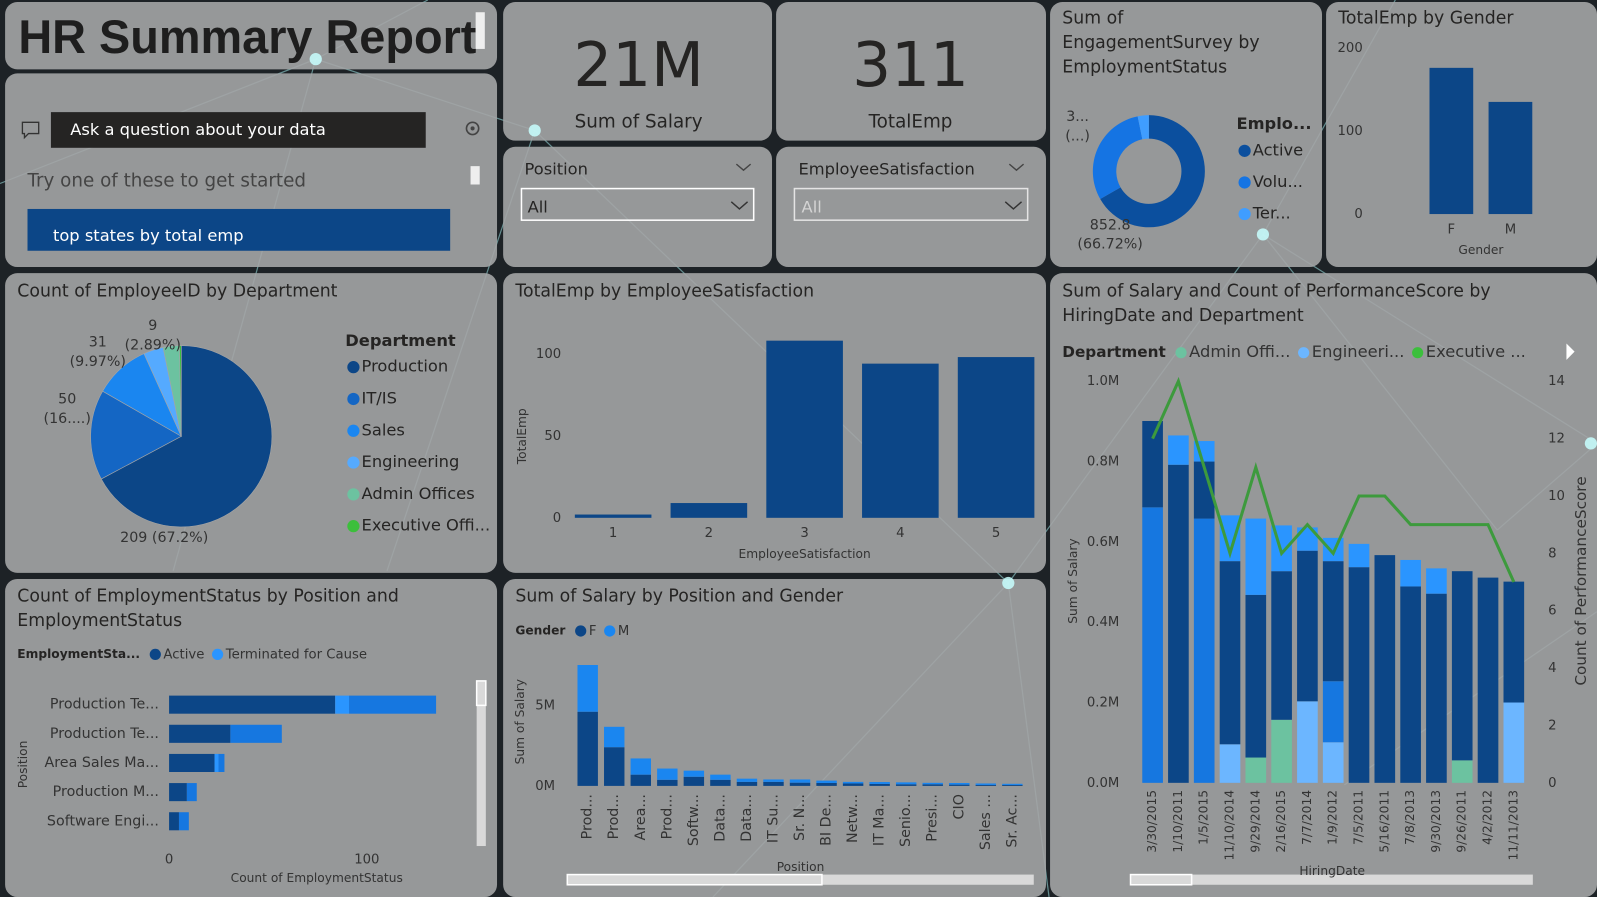 Image resolution: width=1597 pixels, height=897 pixels. I want to click on y-tick-label: 4, so click(1552, 668).